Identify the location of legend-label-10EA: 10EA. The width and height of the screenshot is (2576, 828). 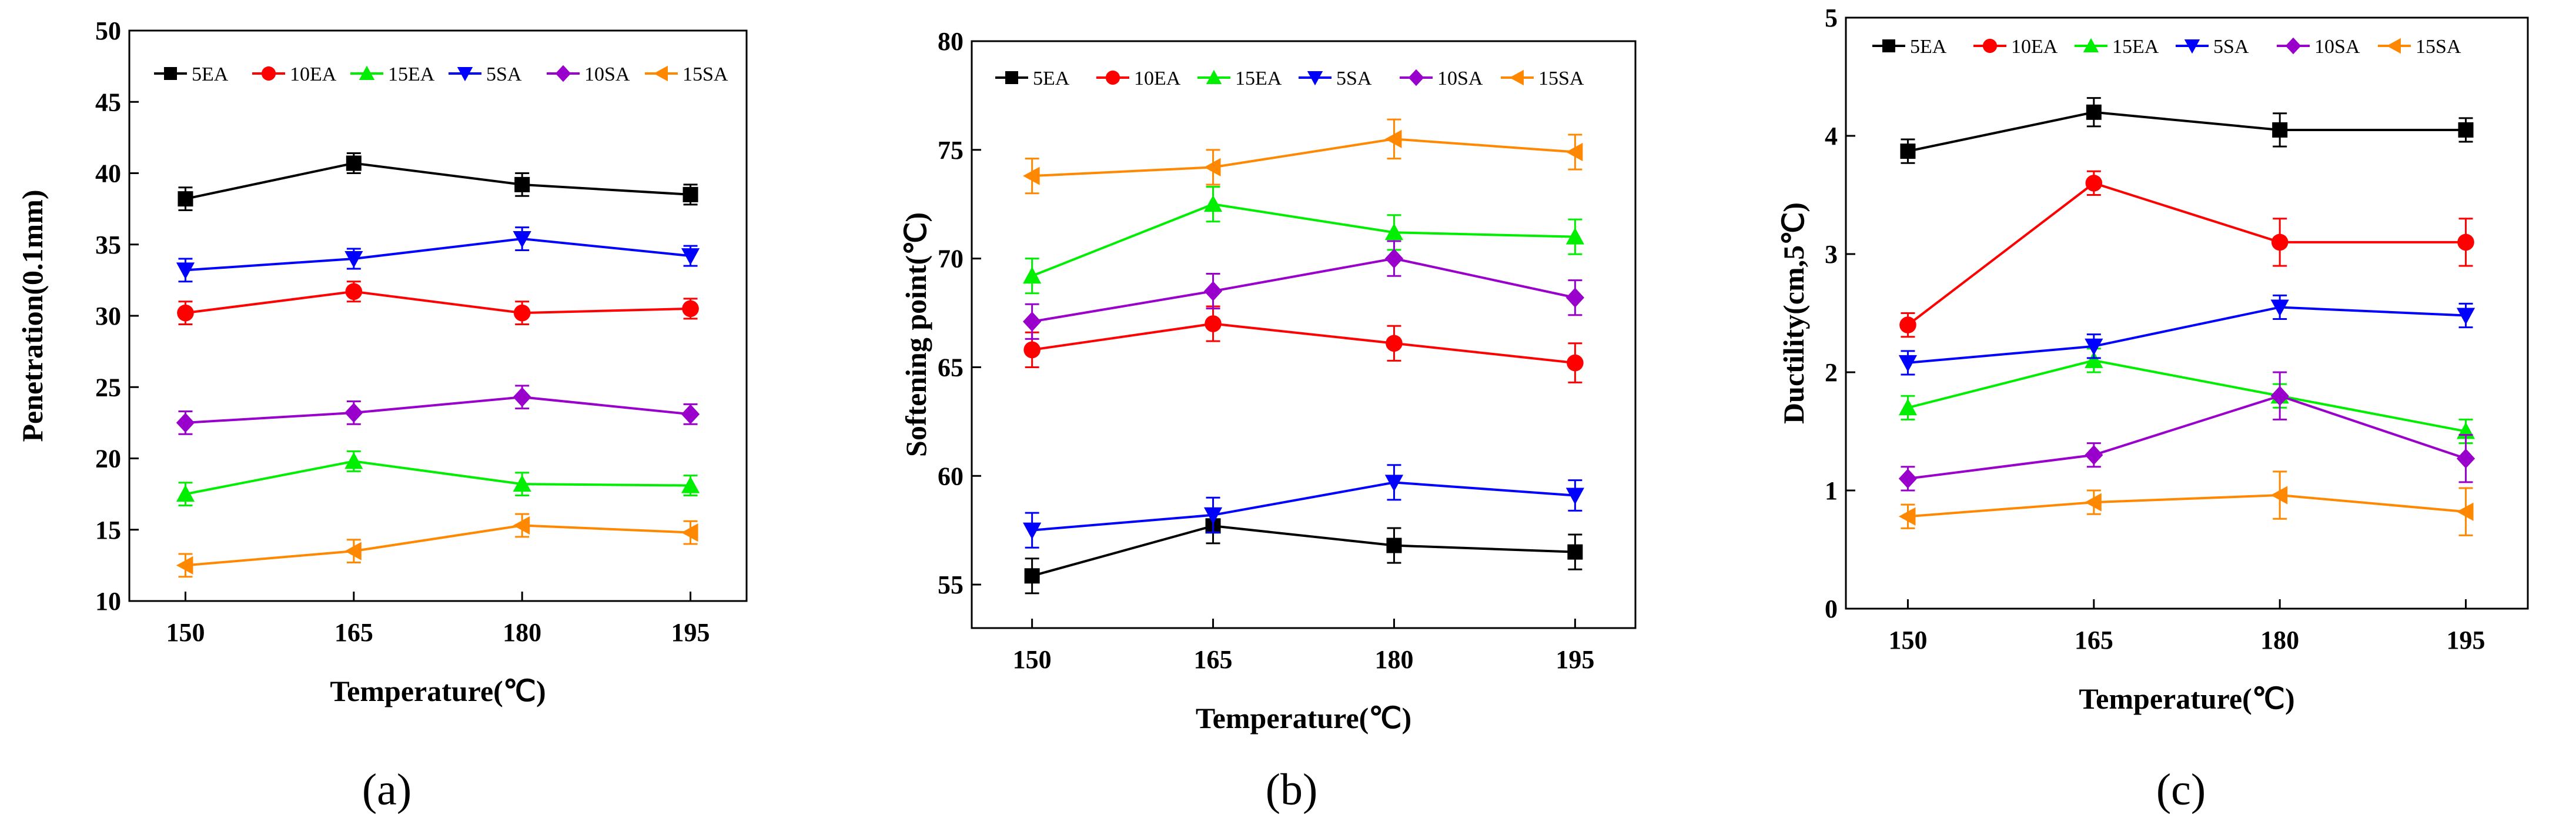
(1157, 78).